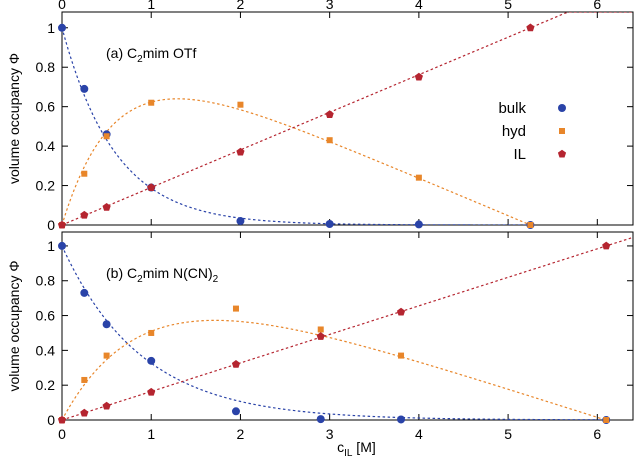  What do you see at coordinates (519, 154) in the screenshot?
I see `legend-label-il: IL` at bounding box center [519, 154].